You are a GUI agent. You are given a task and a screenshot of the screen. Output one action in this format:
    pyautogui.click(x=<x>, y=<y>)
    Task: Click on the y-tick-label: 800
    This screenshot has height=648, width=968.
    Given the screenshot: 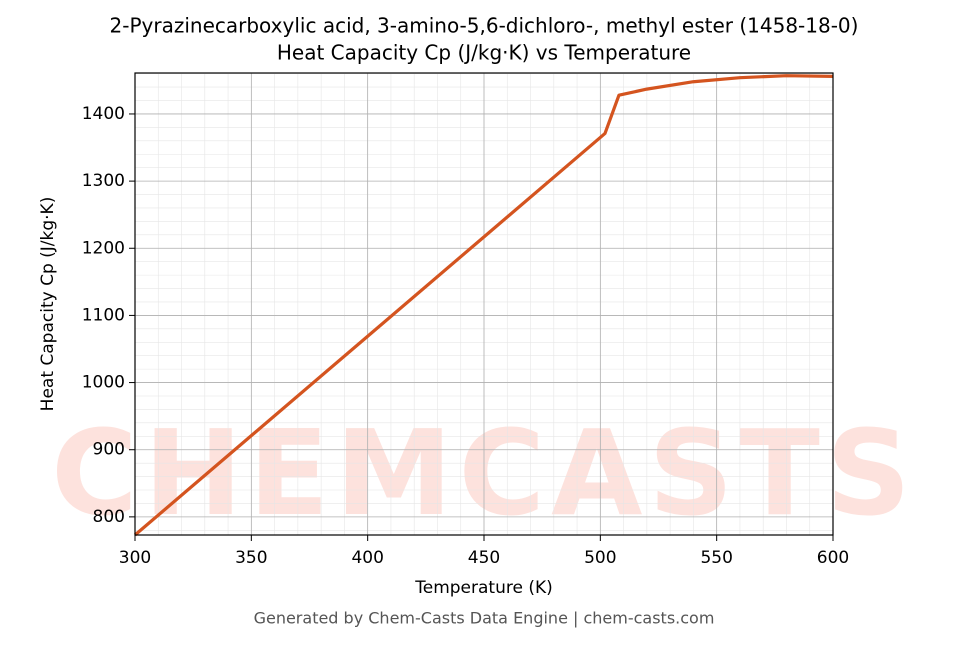 What is the action you would take?
    pyautogui.click(x=109, y=517)
    